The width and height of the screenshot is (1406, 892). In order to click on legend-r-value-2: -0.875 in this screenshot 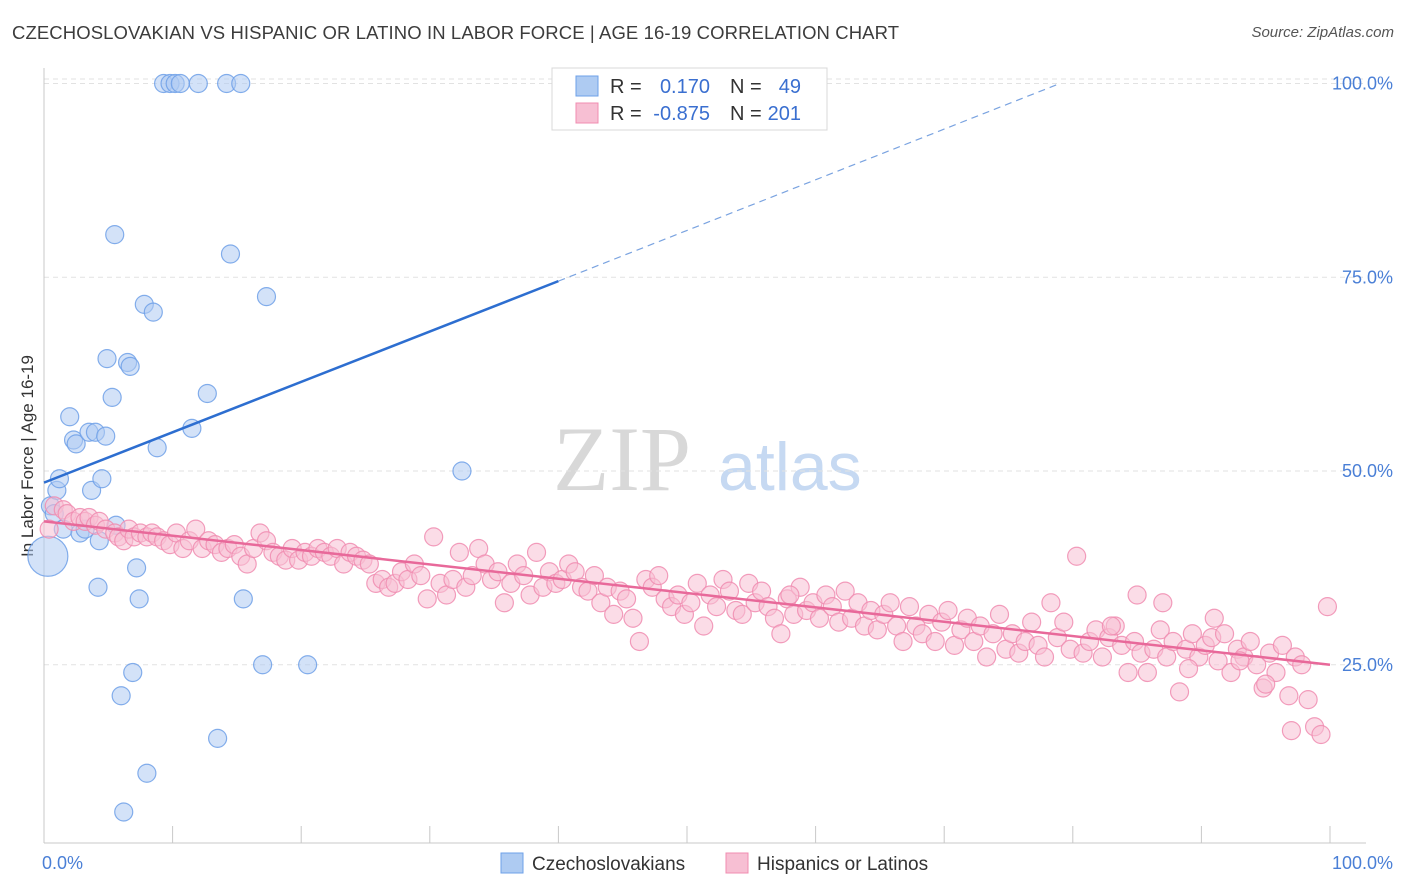, I will do `click(681, 114)`.